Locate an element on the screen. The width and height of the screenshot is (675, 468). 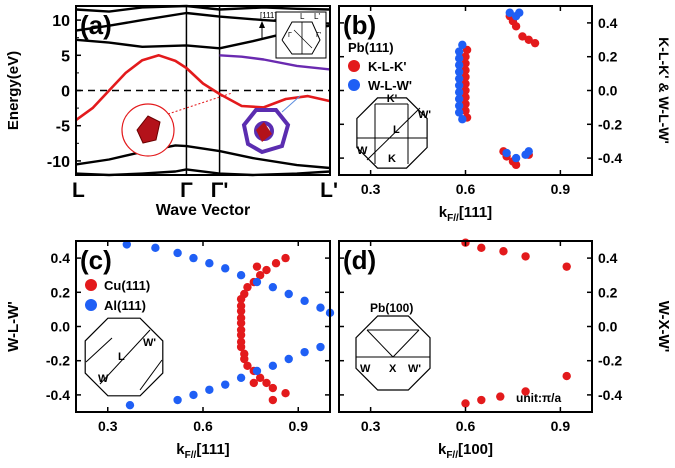
x-tick-label: L' is located at coordinates (329, 190).